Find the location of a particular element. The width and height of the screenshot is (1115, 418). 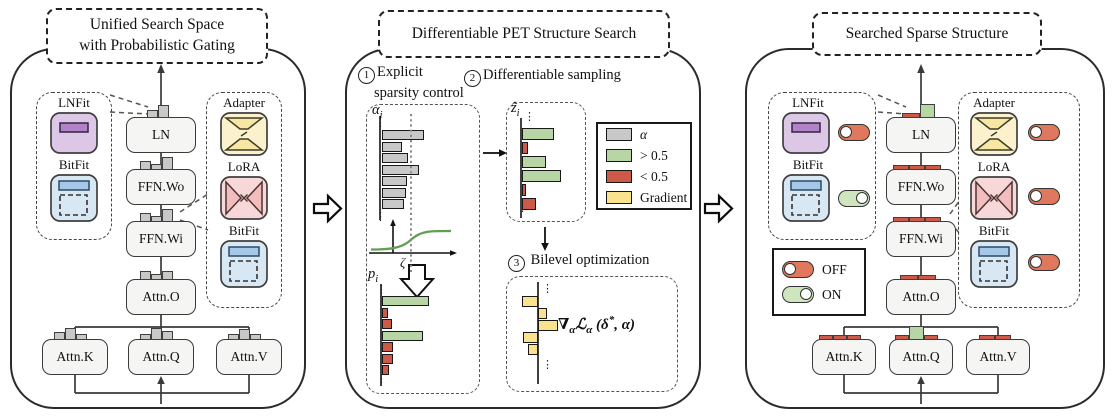

step-1-number: 1 is located at coordinates (366, 75).